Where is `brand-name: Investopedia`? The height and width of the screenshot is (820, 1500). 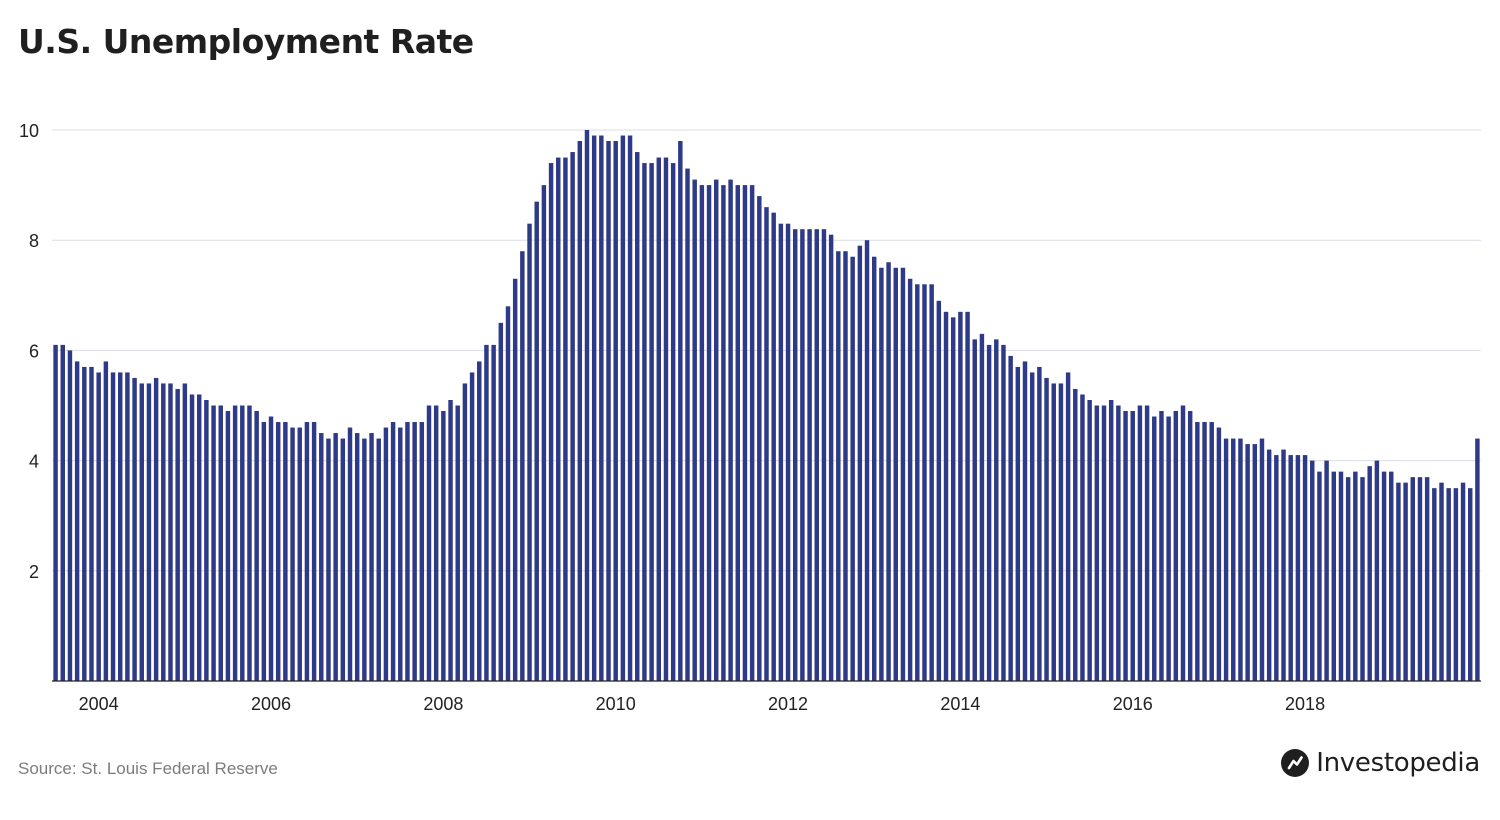
brand-name: Investopedia is located at coordinates (1398, 763).